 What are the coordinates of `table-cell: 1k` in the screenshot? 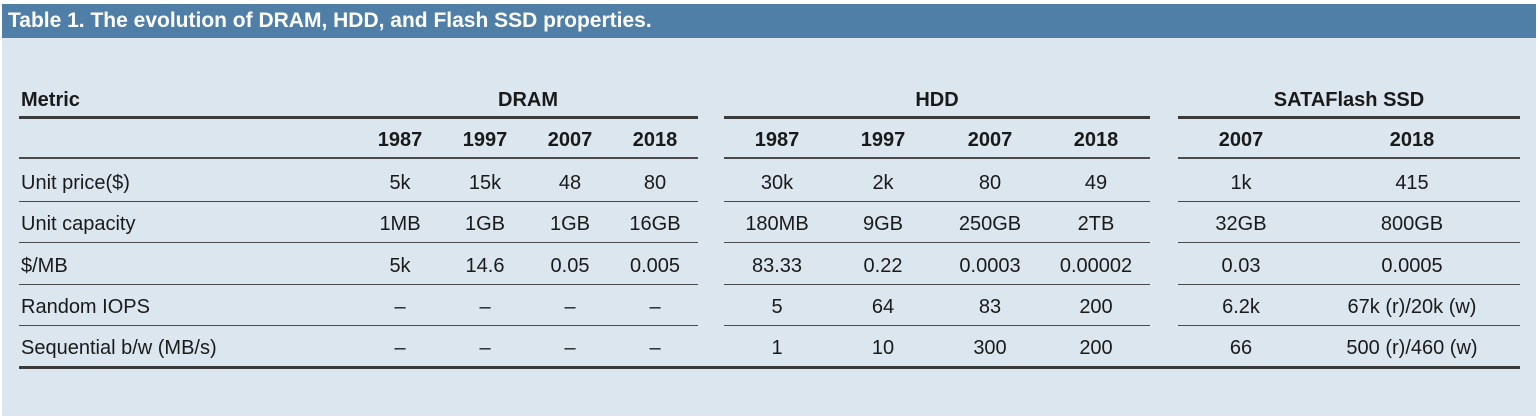 It's located at (1241, 183).